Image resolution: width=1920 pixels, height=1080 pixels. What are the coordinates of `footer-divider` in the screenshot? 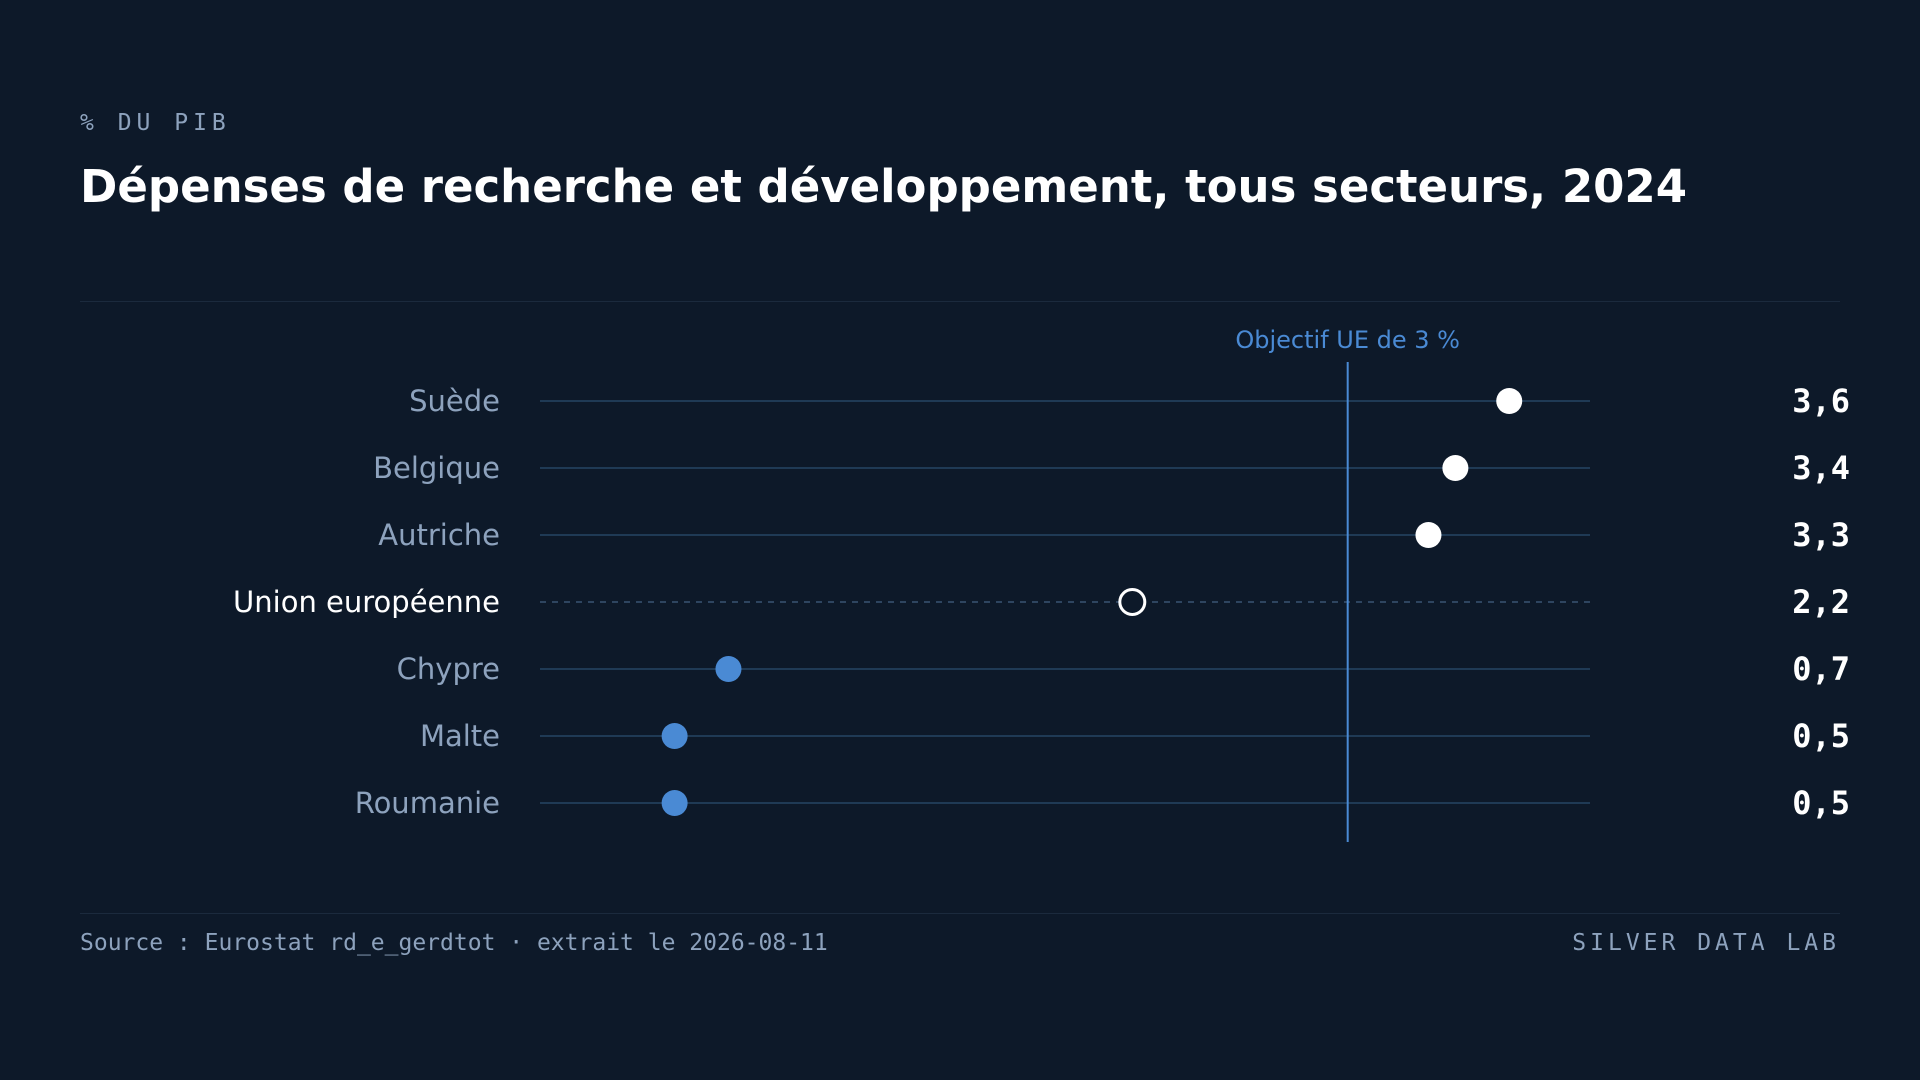 It's located at (960, 913).